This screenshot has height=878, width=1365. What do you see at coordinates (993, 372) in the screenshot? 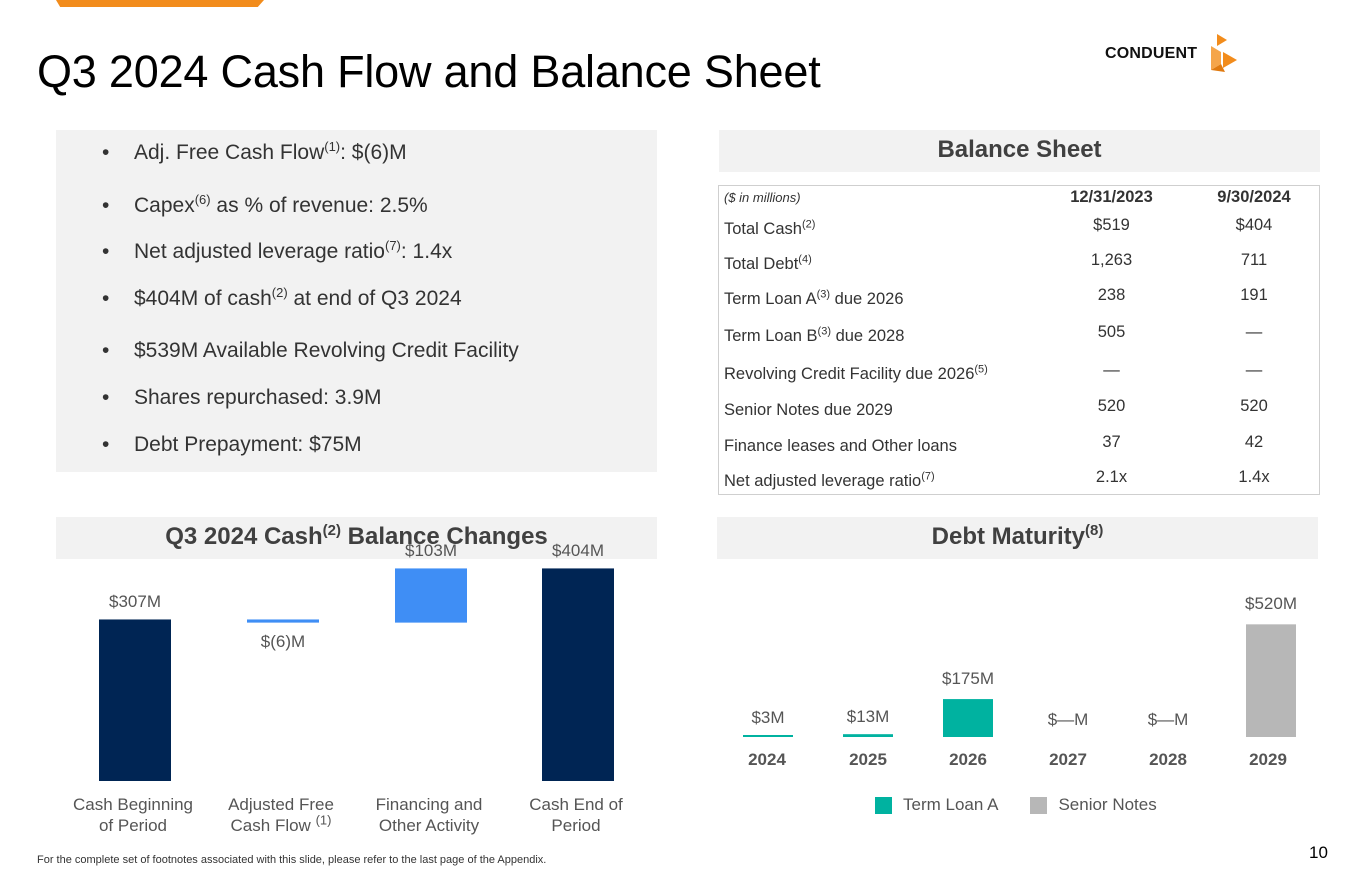
I see `table-row: Revolving Credit Facility due 2026(5) — —` at bounding box center [993, 372].